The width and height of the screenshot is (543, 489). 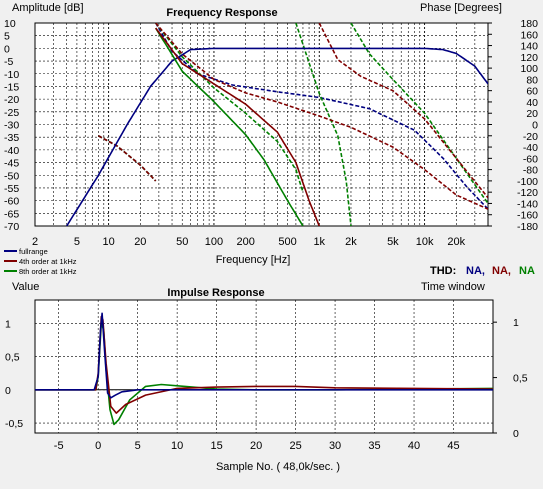 What do you see at coordinates (319, 242) in the screenshot?
I see `fr-x-tick-label: 1k` at bounding box center [319, 242].